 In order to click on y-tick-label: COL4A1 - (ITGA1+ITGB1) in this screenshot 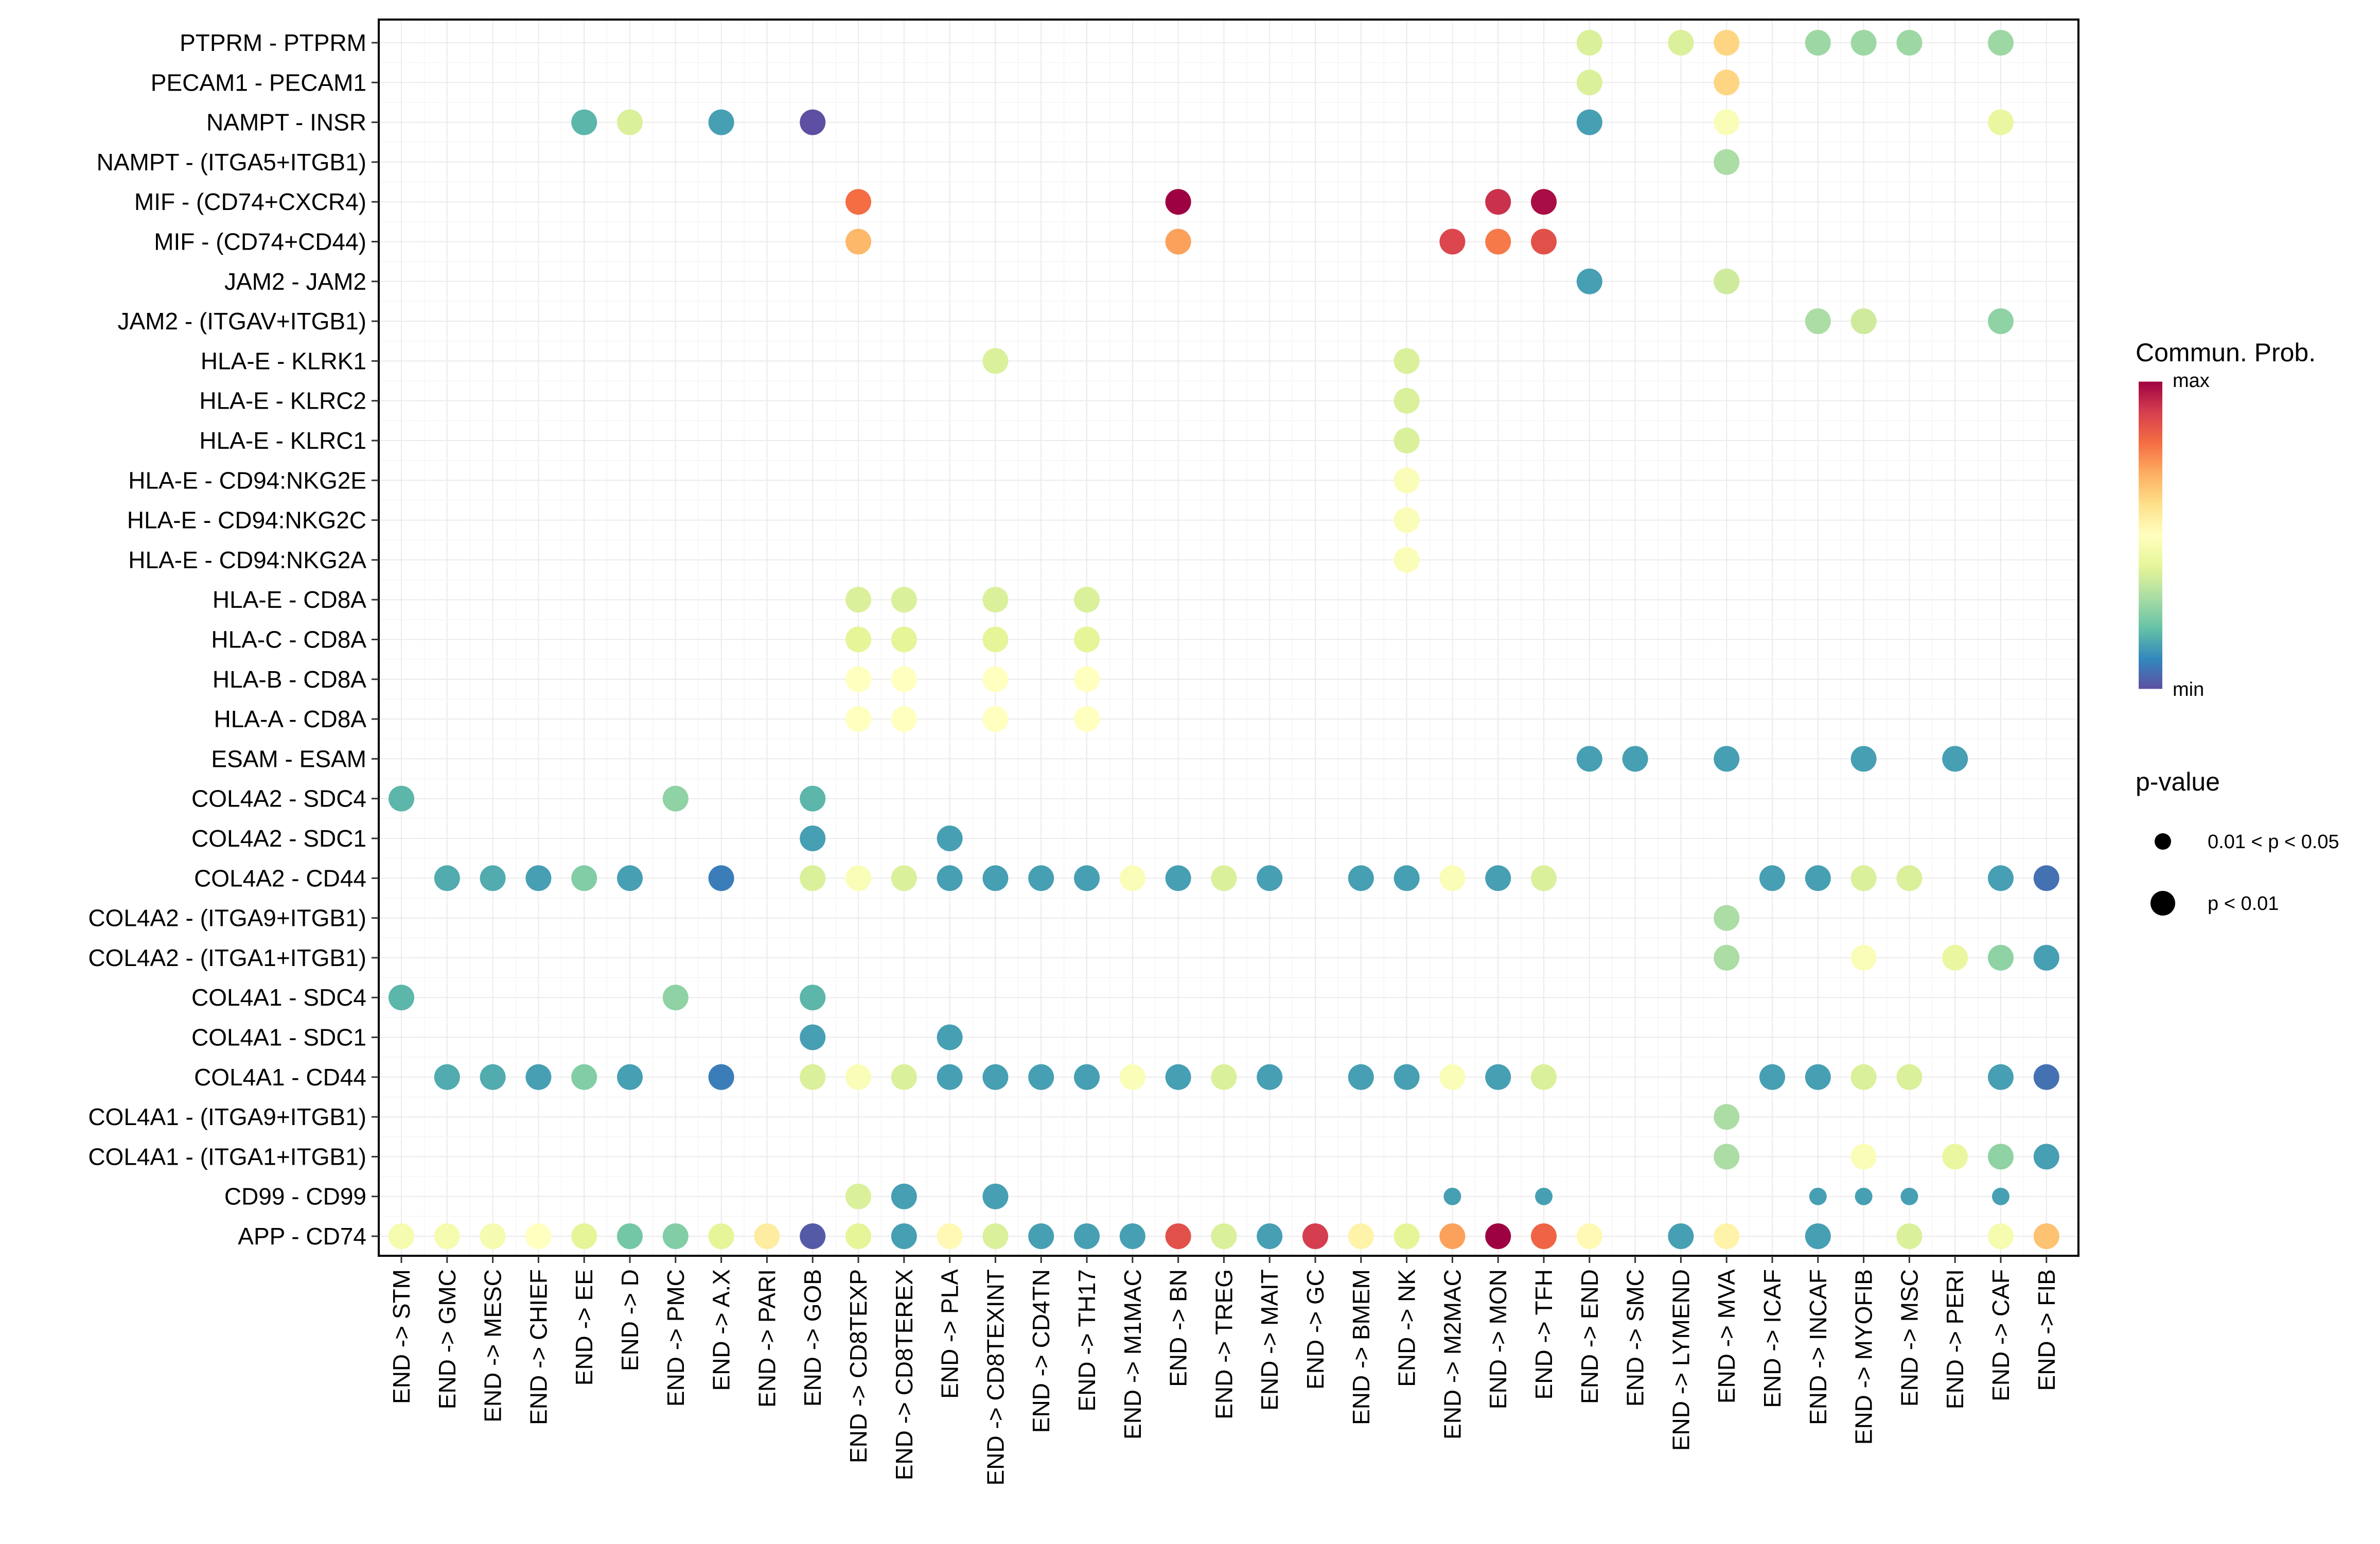, I will do `click(227, 1156)`.